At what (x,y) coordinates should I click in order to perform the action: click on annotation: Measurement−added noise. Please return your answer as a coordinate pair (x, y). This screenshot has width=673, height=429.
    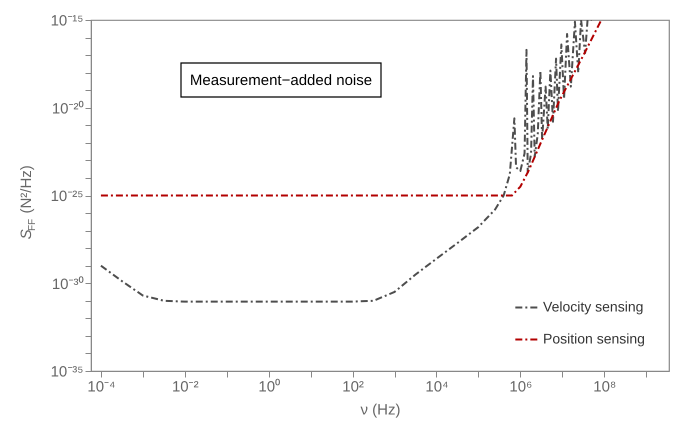
    Looking at the image, I should click on (281, 80).